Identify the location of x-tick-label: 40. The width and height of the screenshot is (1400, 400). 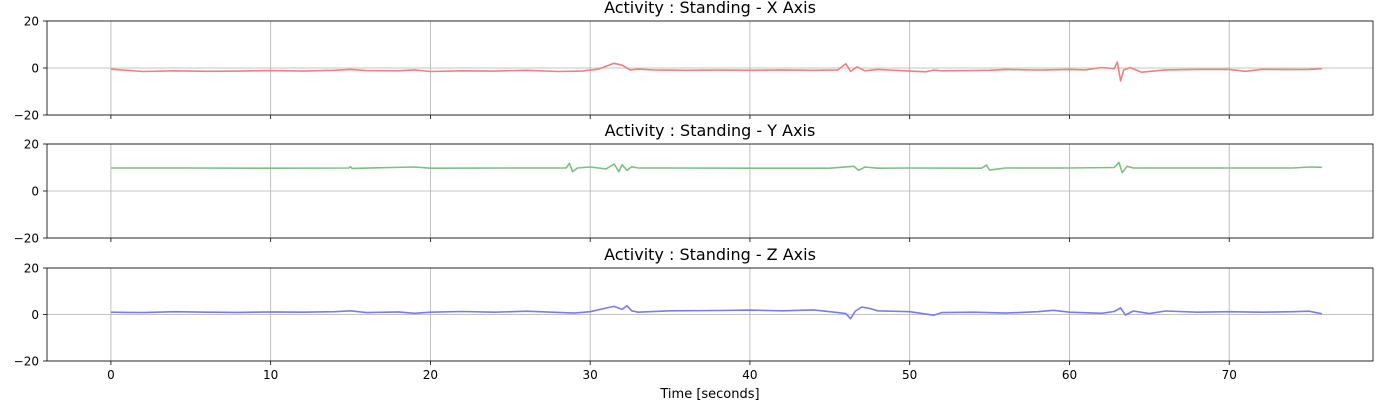
(749, 375).